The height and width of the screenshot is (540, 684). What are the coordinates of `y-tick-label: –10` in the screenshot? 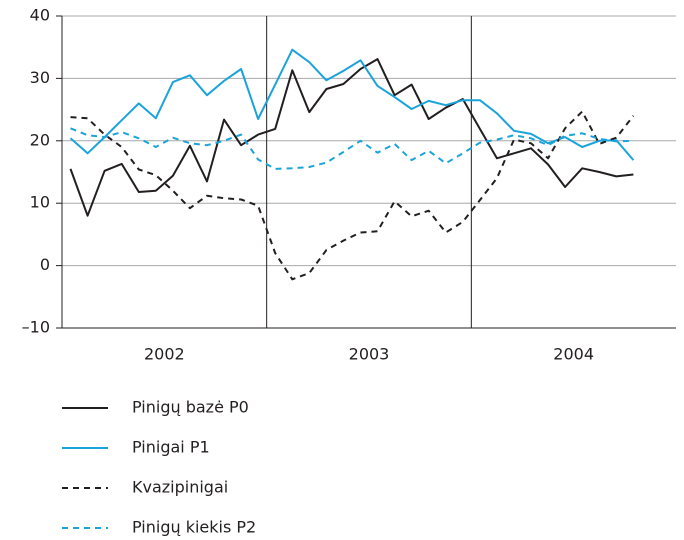 It's located at (36, 327).